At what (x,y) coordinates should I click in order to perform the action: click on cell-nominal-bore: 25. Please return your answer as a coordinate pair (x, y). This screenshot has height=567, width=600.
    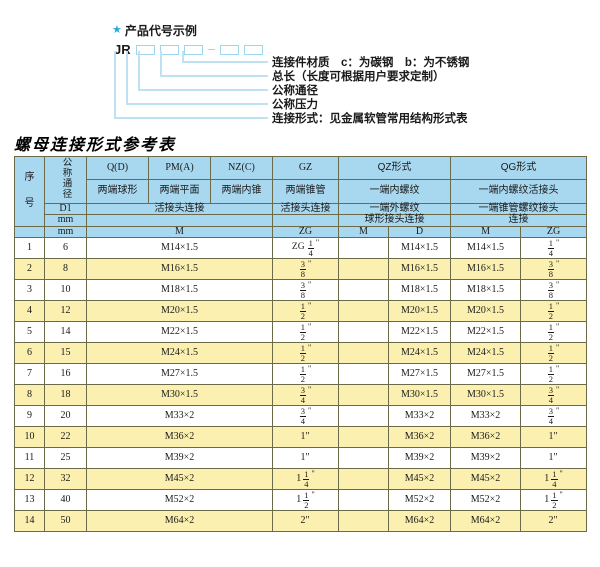
    Looking at the image, I should click on (65, 458).